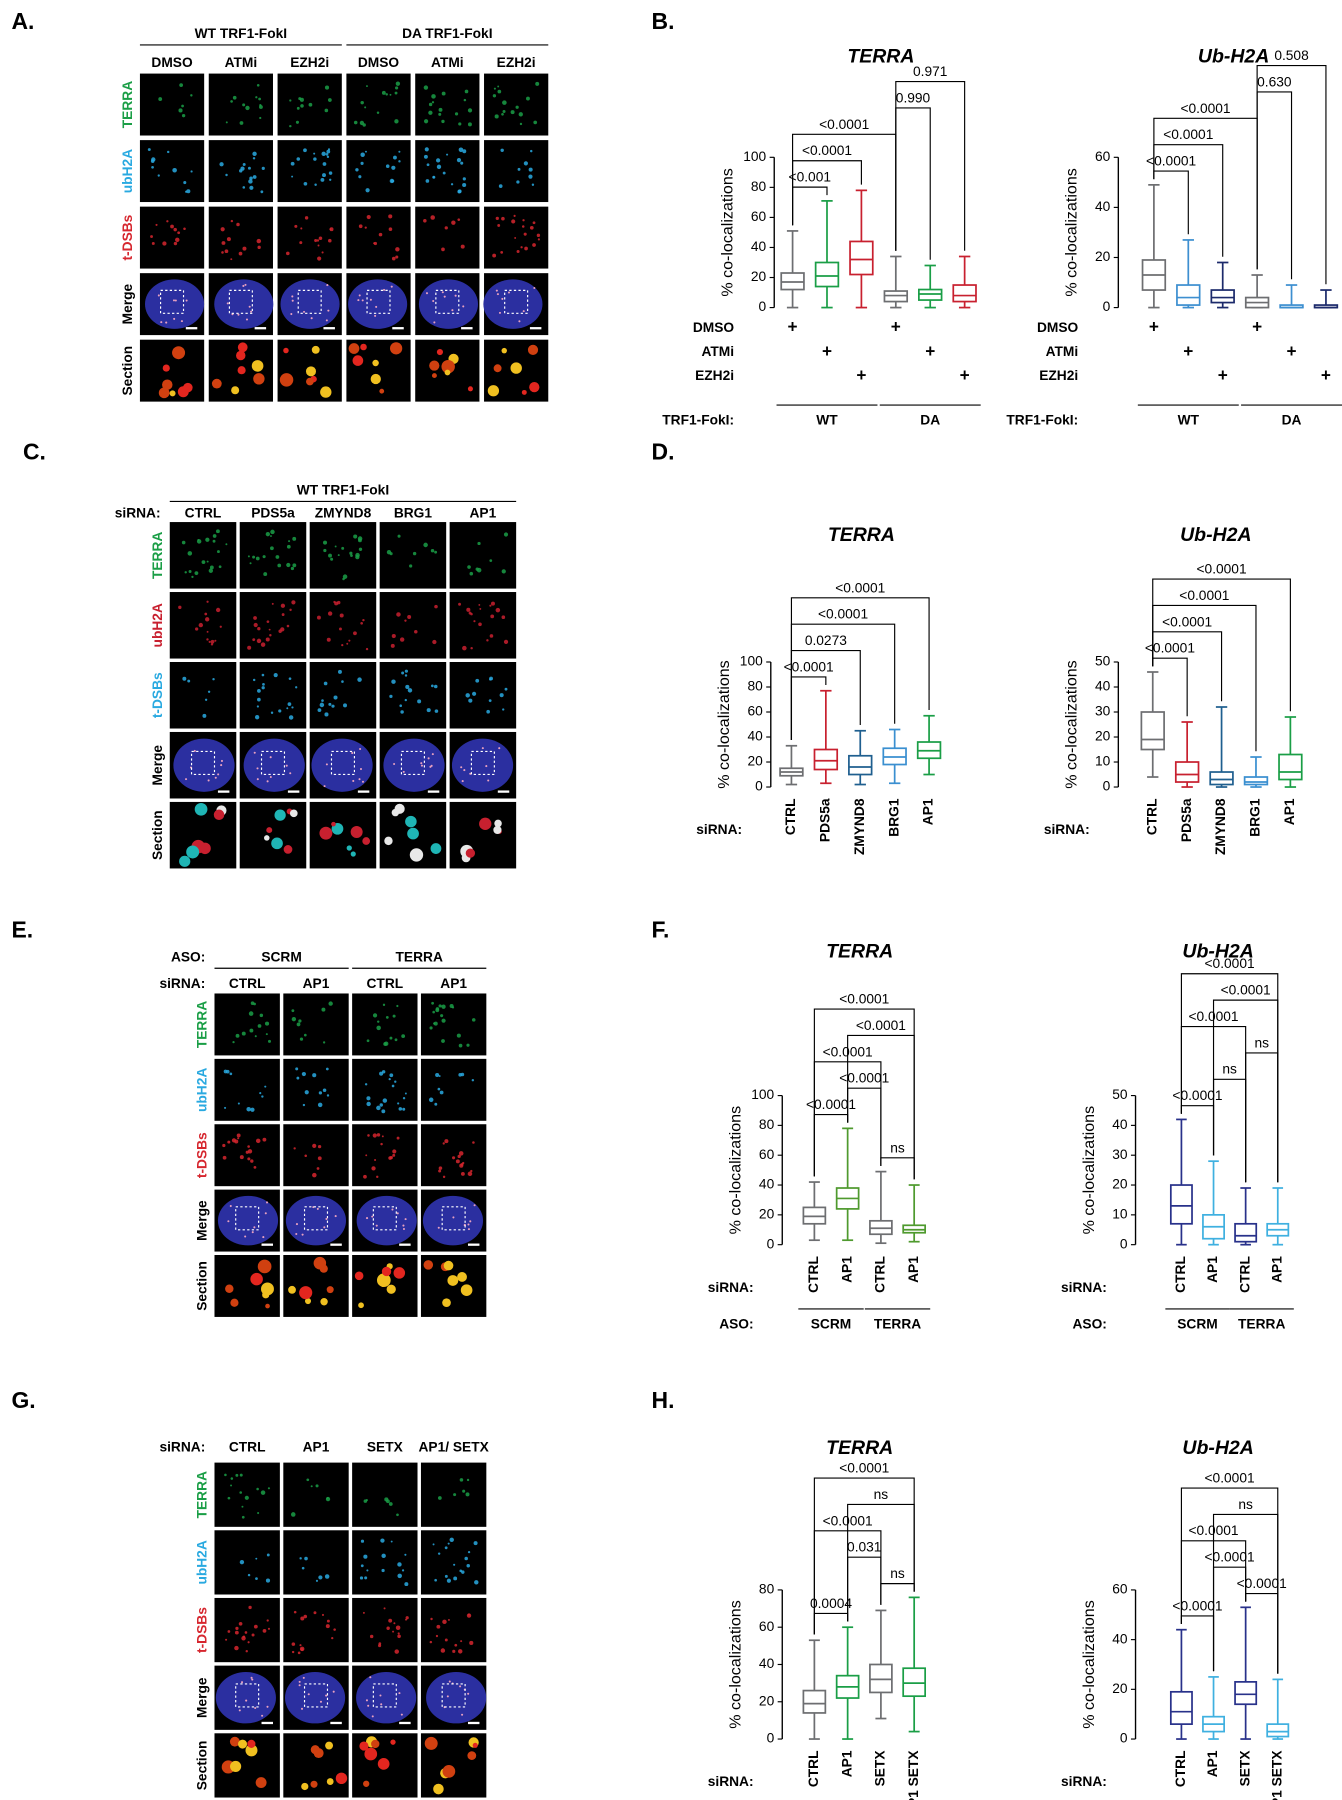  Describe the element at coordinates (1215, 535) in the screenshot. I see `chart-title: Ub-H2A` at that location.